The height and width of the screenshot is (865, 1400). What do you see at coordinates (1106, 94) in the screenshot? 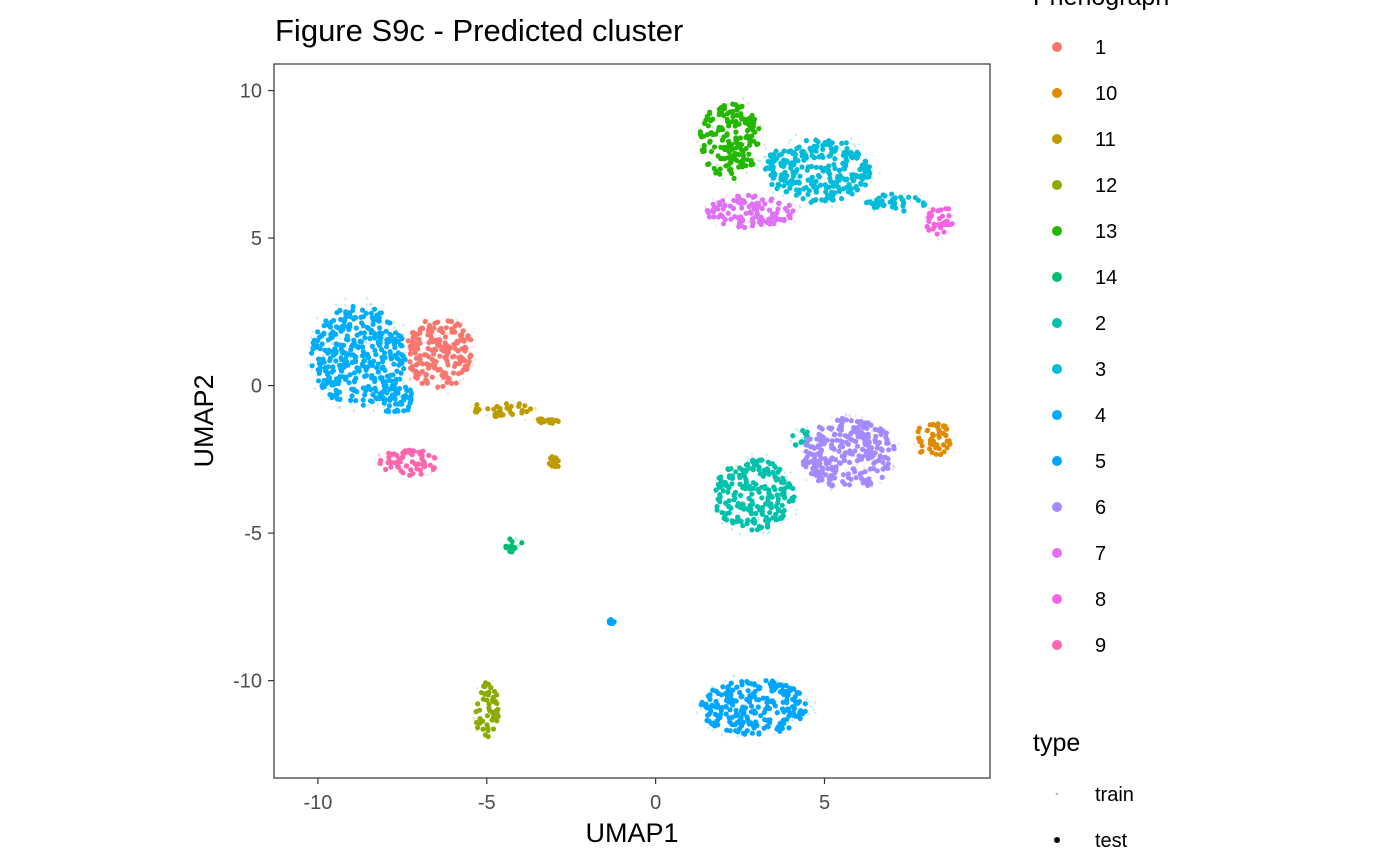
I see `legend-label-10: 10` at bounding box center [1106, 94].